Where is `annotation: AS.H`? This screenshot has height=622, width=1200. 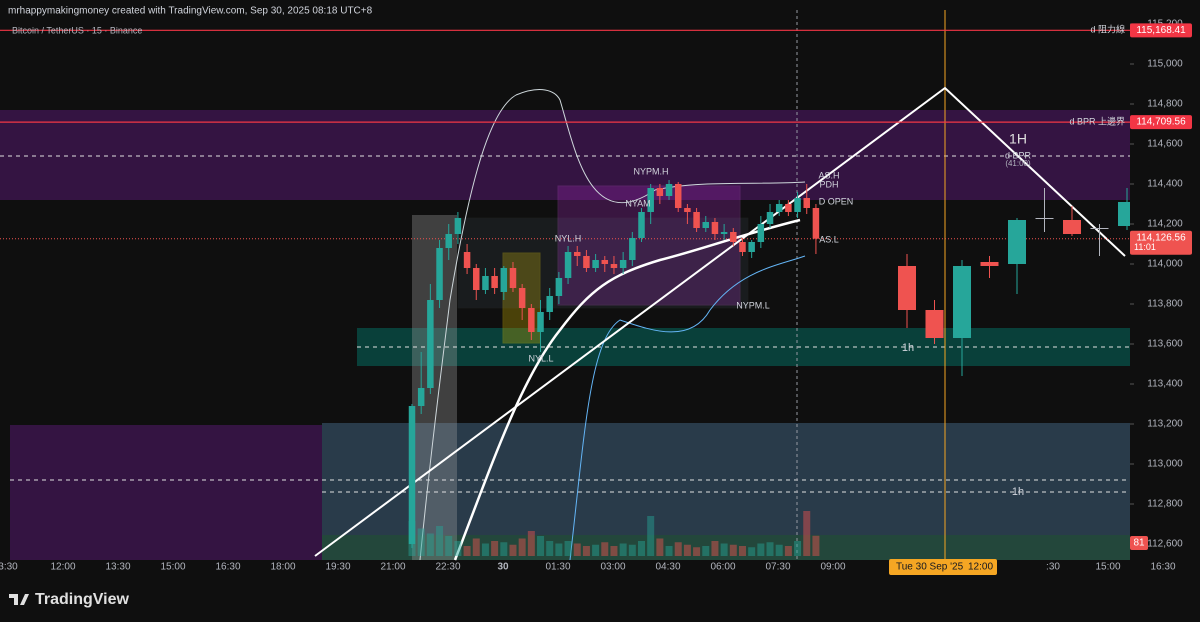
annotation: AS.H is located at coordinates (828, 175).